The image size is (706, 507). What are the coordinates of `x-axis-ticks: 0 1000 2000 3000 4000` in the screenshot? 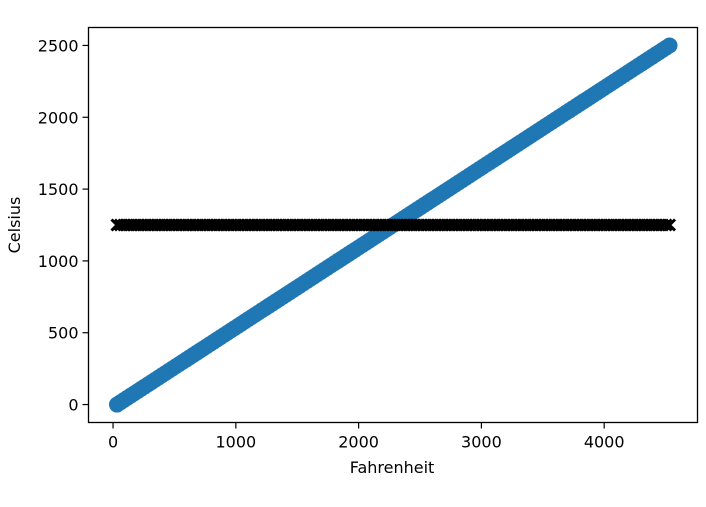 It's located at (366, 437).